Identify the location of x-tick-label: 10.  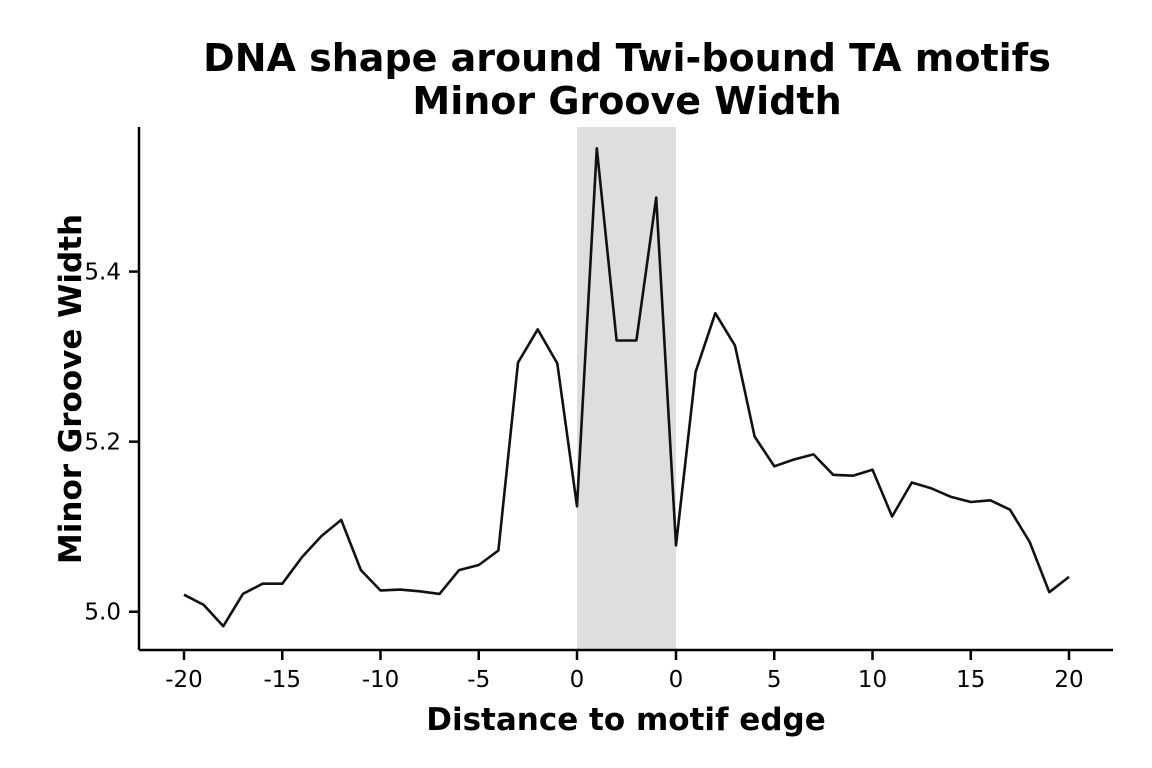
(872, 680).